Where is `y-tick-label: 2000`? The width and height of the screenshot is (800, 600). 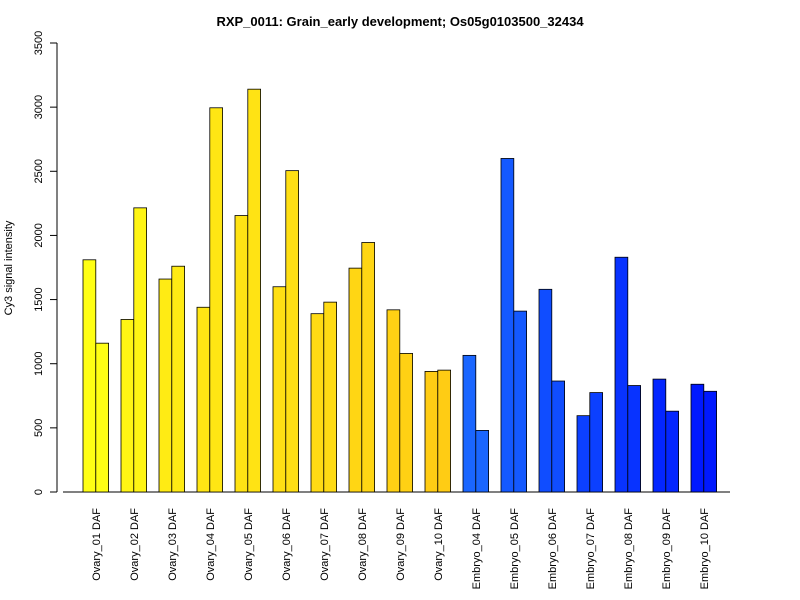
y-tick-label: 2000 is located at coordinates (39, 235).